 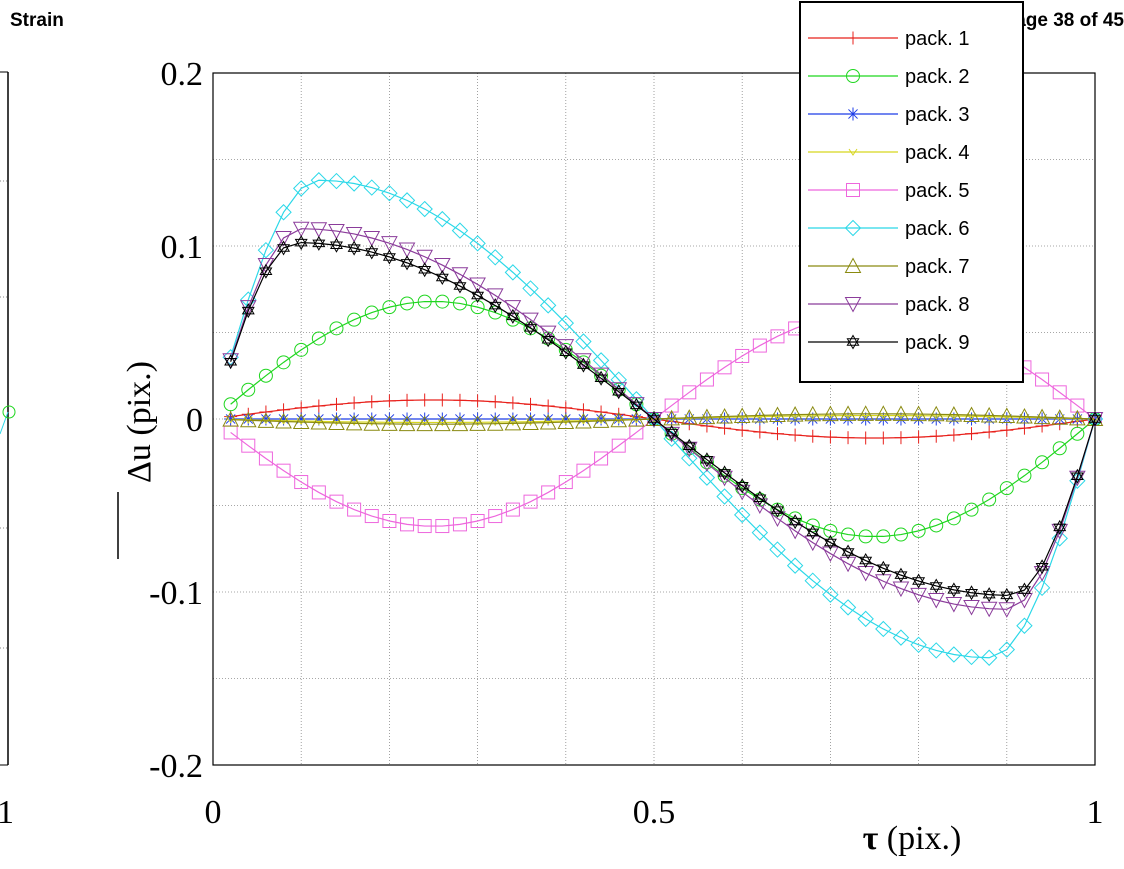 I want to click on x-tick-label: 1, so click(x=1095, y=812).